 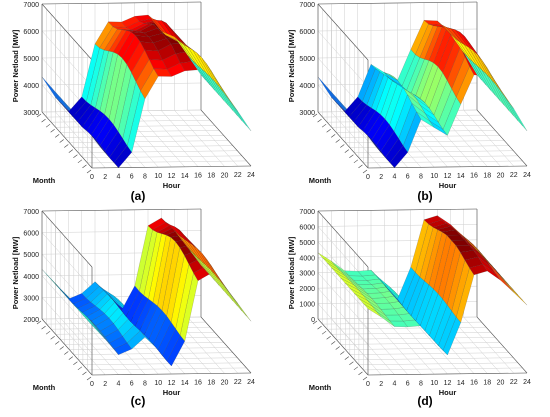 What do you see at coordinates (474, 176) in the screenshot?
I see `x-tick-label: 16` at bounding box center [474, 176].